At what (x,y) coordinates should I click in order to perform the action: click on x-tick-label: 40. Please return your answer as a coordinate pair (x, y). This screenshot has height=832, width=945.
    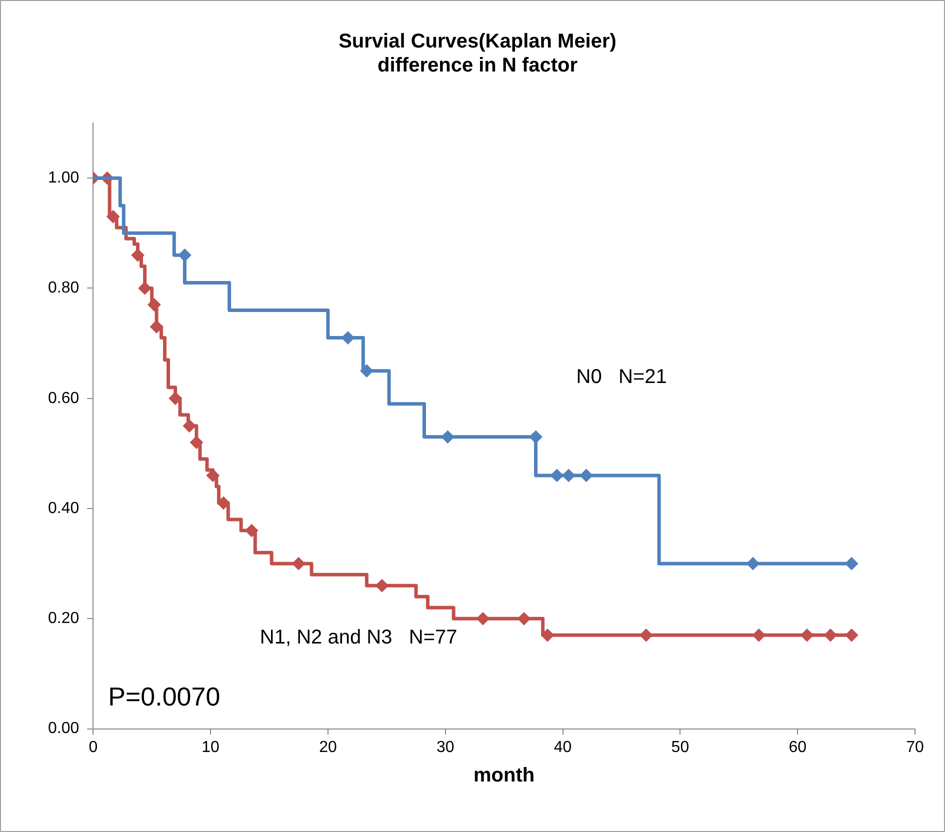
    Looking at the image, I should click on (563, 747).